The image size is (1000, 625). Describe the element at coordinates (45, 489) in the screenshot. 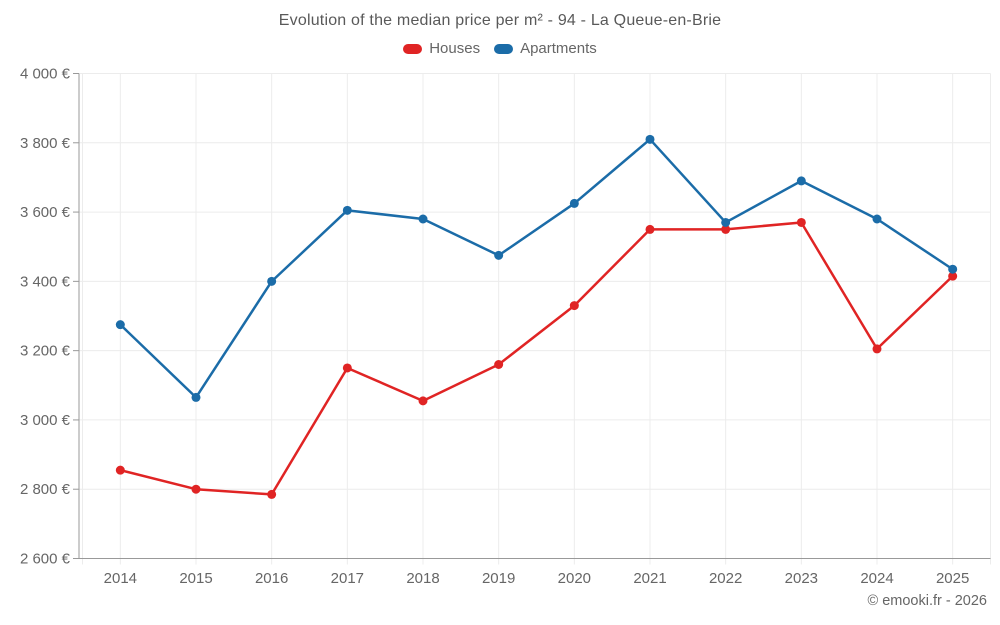

I see `y-tick-label: 2 800 €` at that location.